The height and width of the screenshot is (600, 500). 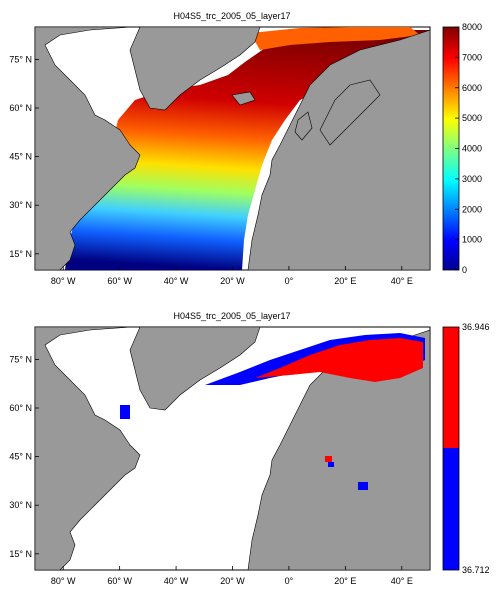 What do you see at coordinates (335, 38) in the screenshot?
I see `tracer-field-arctic` at bounding box center [335, 38].